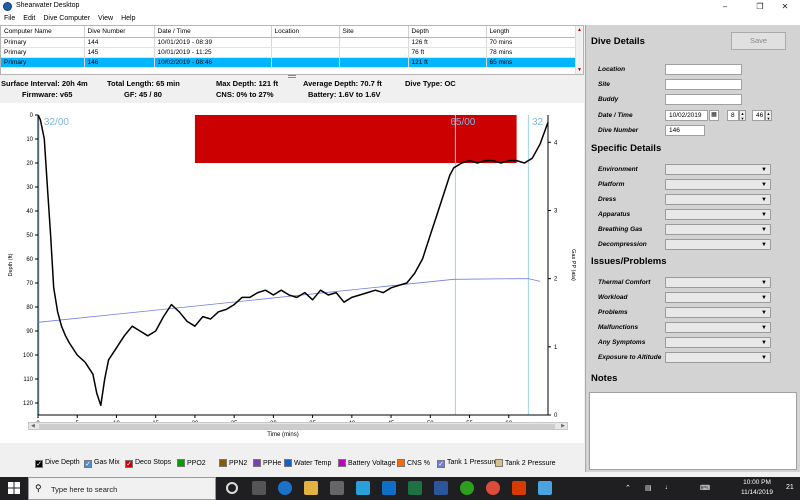  I want to click on tray-chevron-icon: ⌃, so click(628, 488).